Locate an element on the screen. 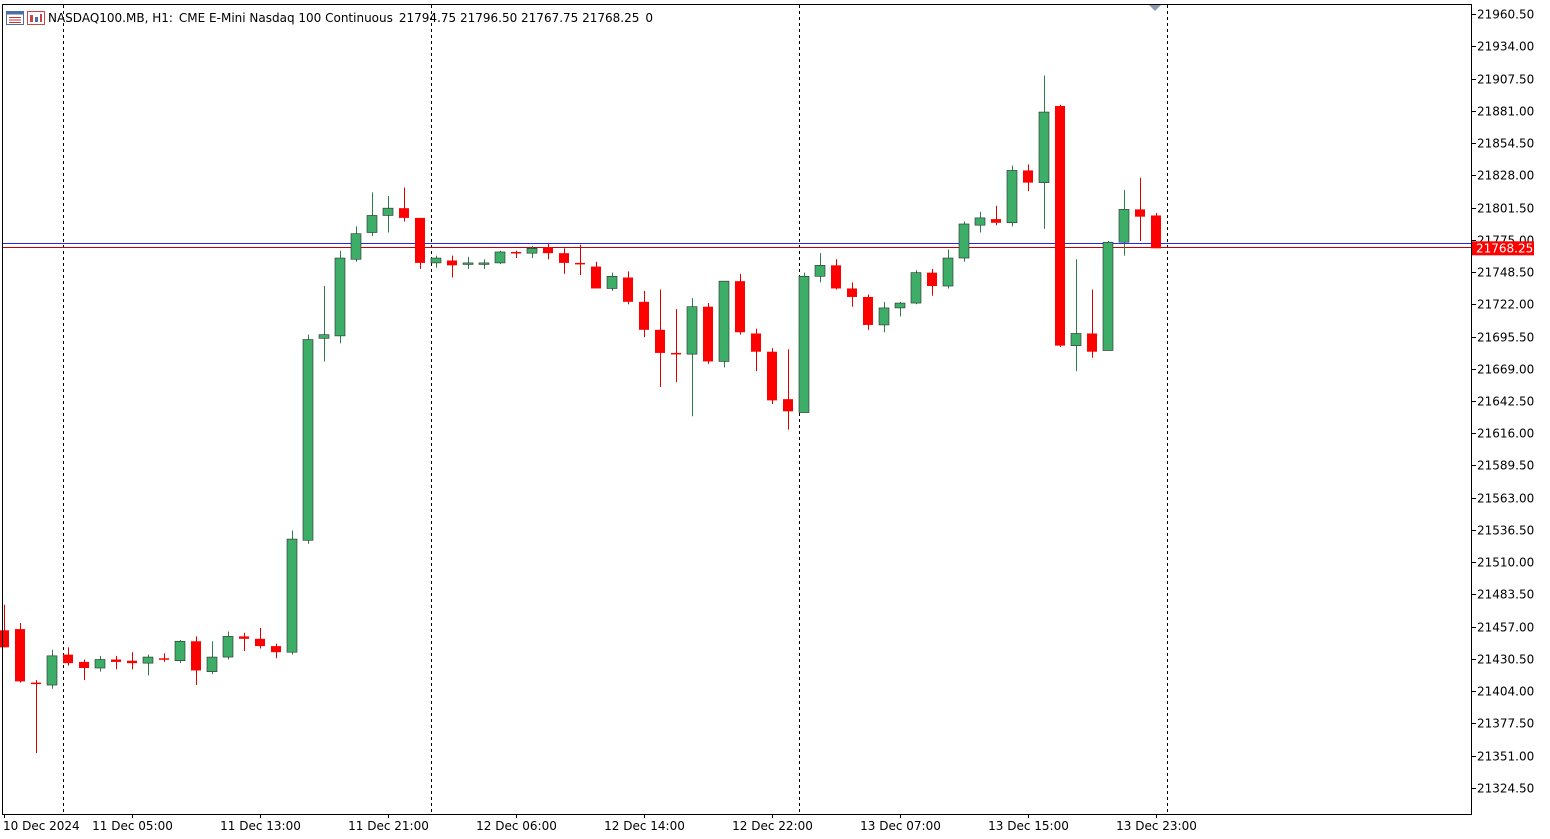 The width and height of the screenshot is (1550, 839). x-tick-label: 12 Dec 14:00 is located at coordinates (644, 826).